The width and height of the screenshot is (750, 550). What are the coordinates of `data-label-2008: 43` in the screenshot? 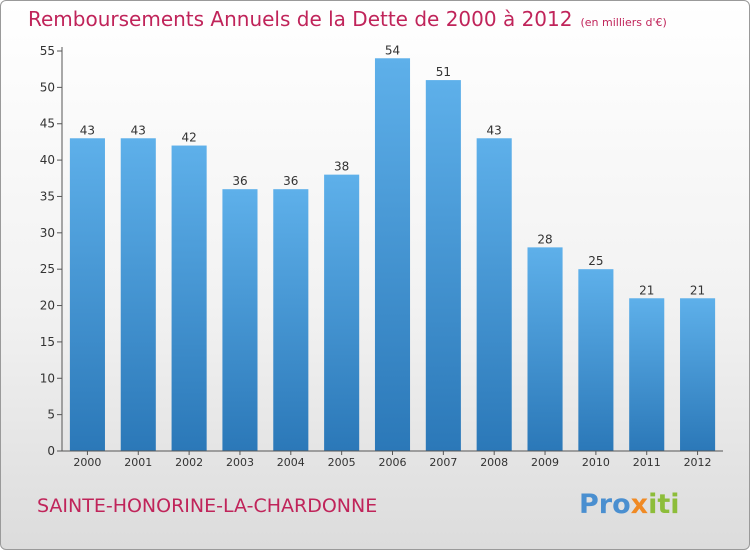 It's located at (494, 130).